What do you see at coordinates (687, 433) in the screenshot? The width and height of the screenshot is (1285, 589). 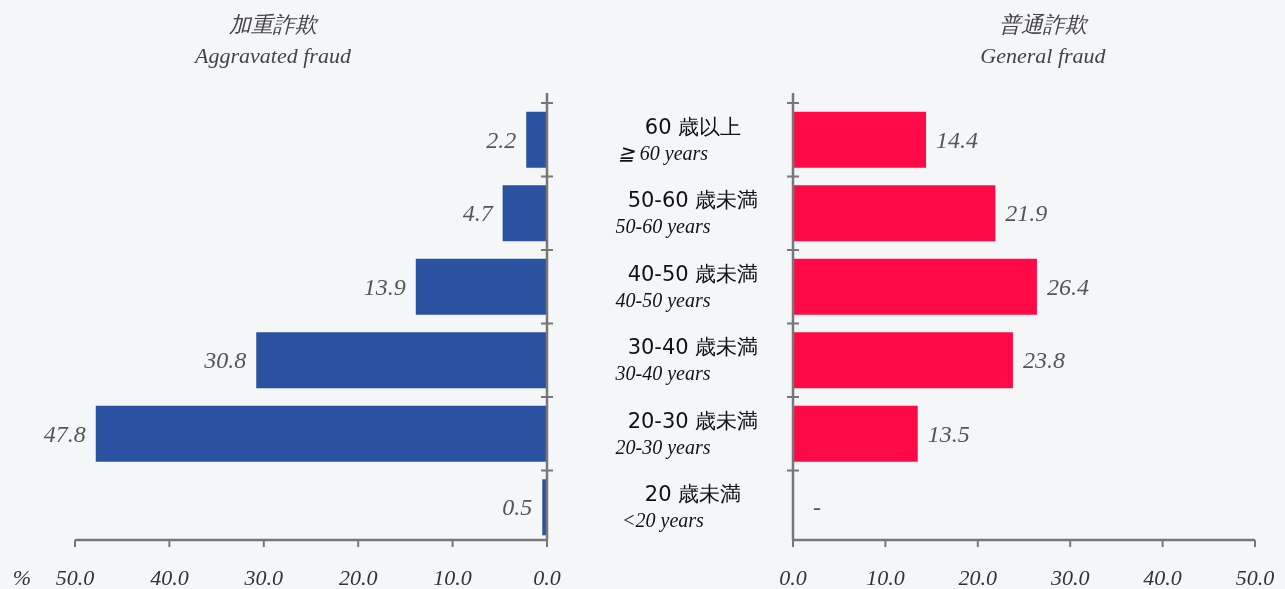 I see `y-tick-label: 20-30 歳未満 20-30 years` at bounding box center [687, 433].